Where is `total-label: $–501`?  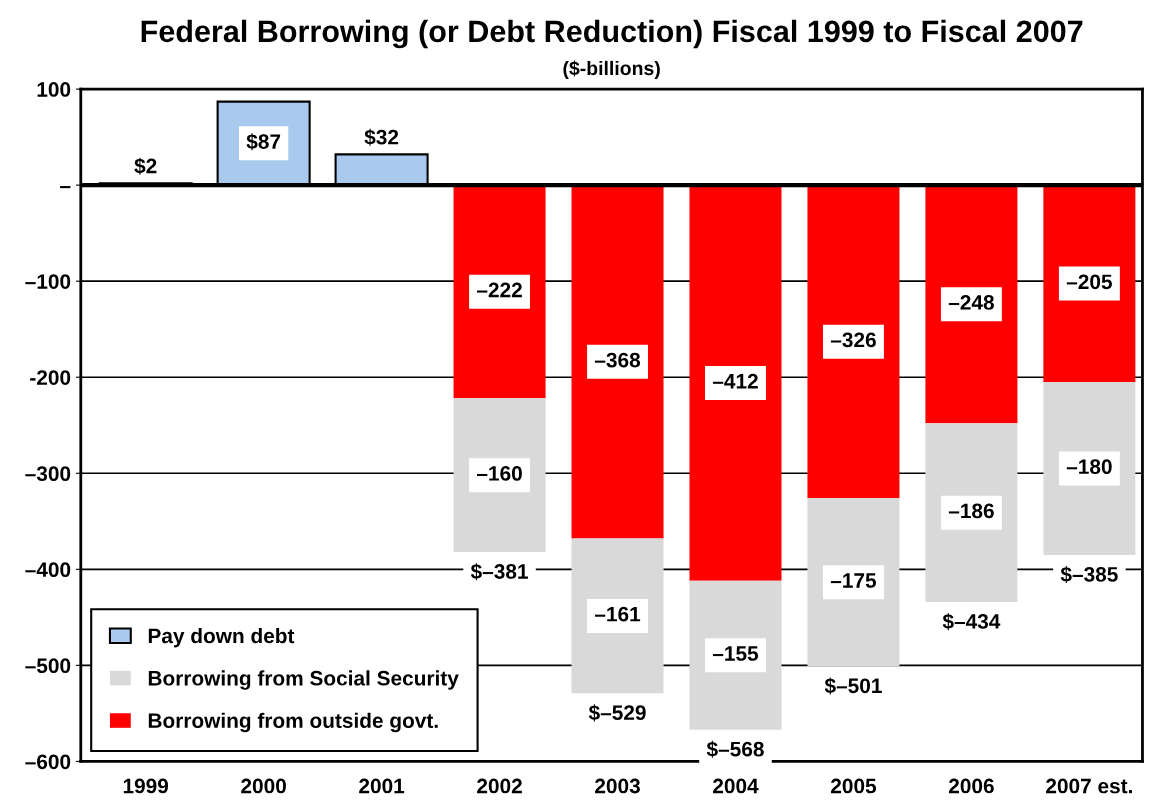 total-label: $–501 is located at coordinates (853, 686).